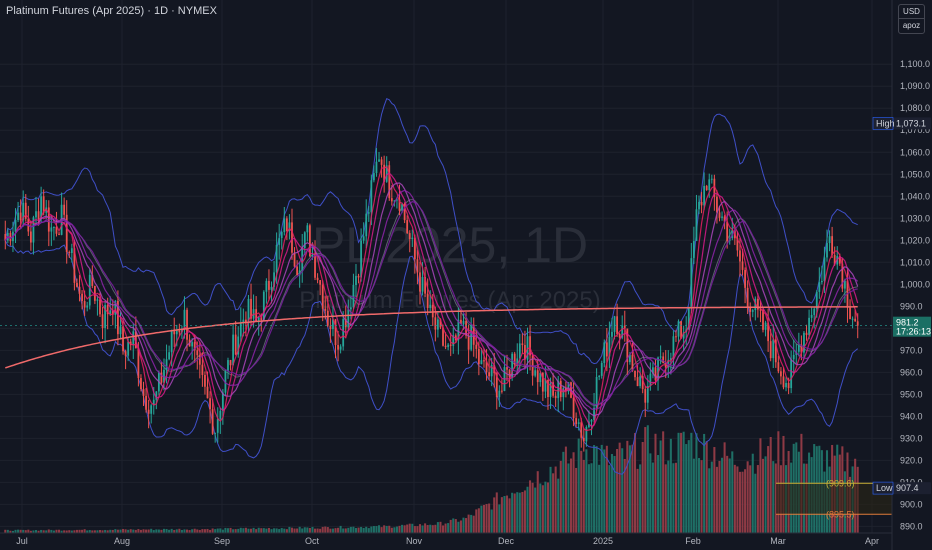 The height and width of the screenshot is (550, 932). What do you see at coordinates (885, 123) in the screenshot?
I see `high-value-label: High` at bounding box center [885, 123].